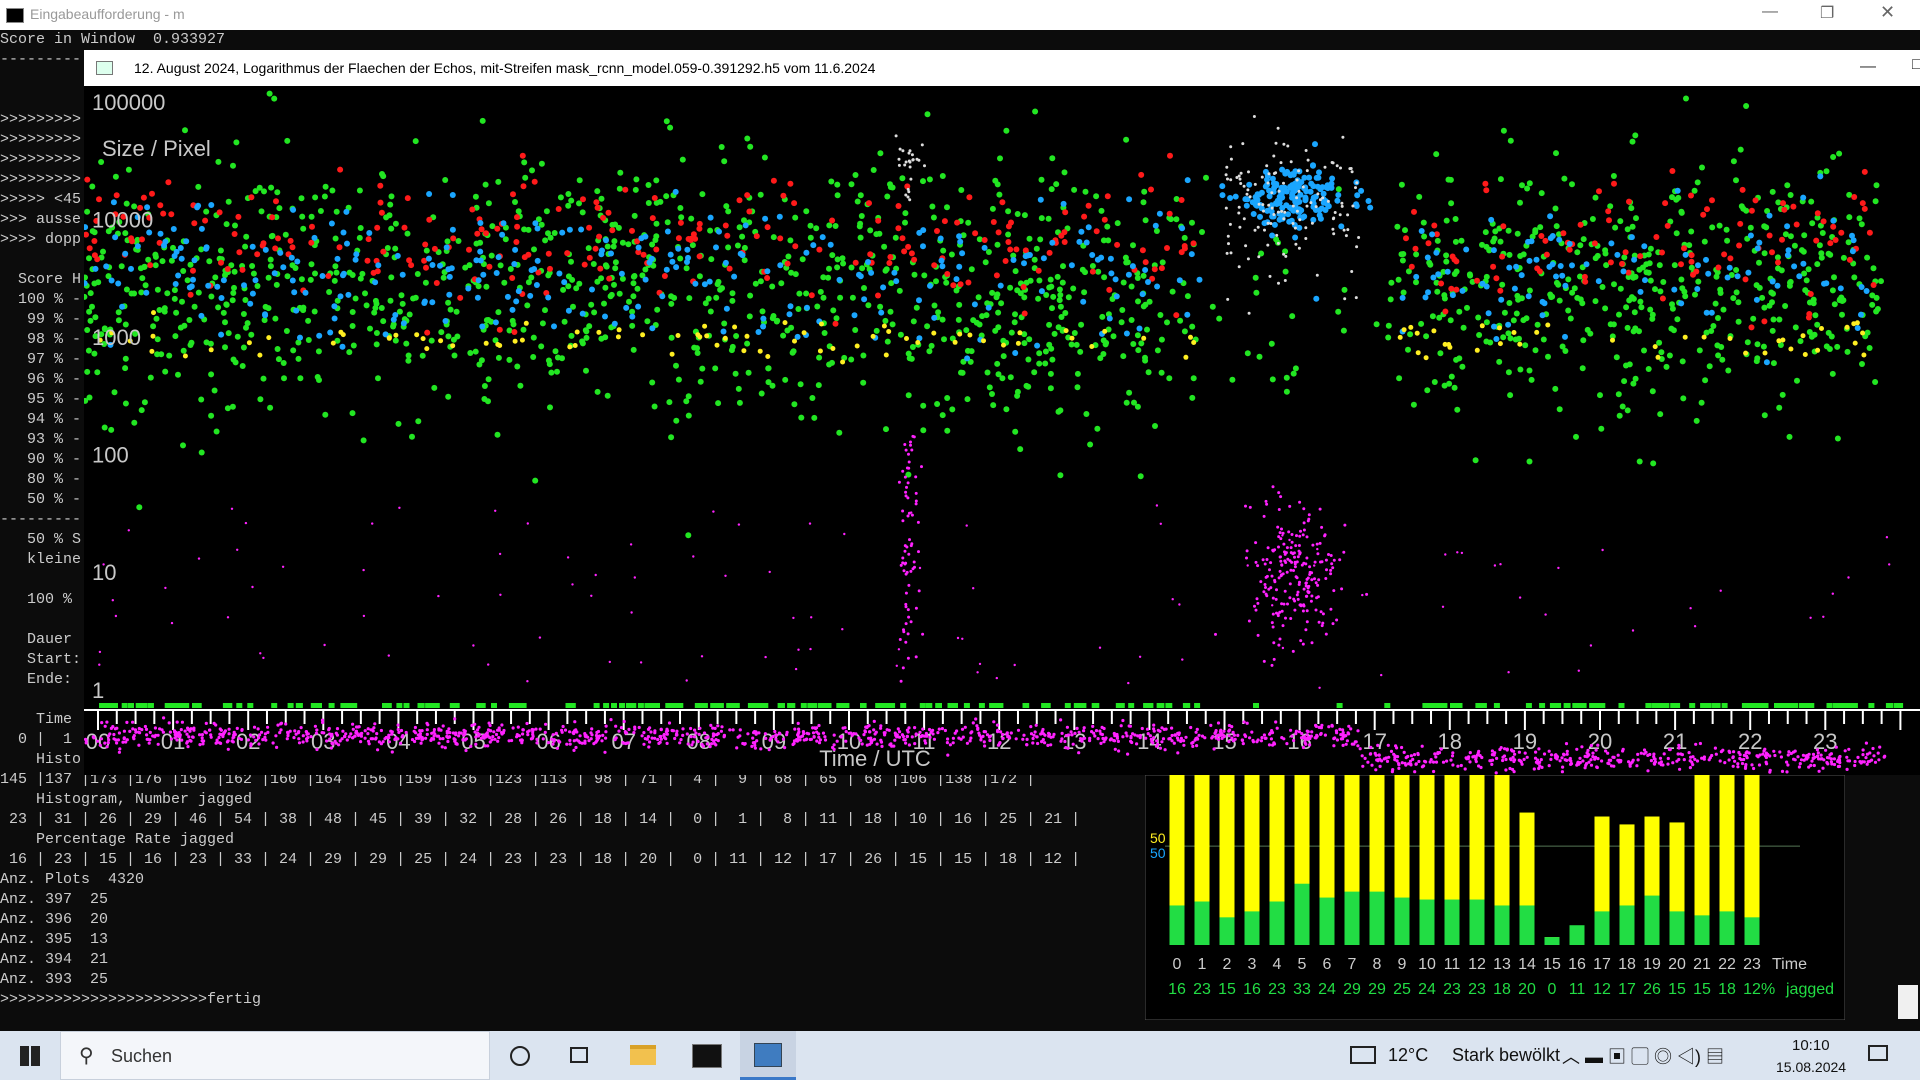 The height and width of the screenshot is (1080, 1920). Describe the element at coordinates (1916, 64) in the screenshot. I see `maximize-button: □` at that location.